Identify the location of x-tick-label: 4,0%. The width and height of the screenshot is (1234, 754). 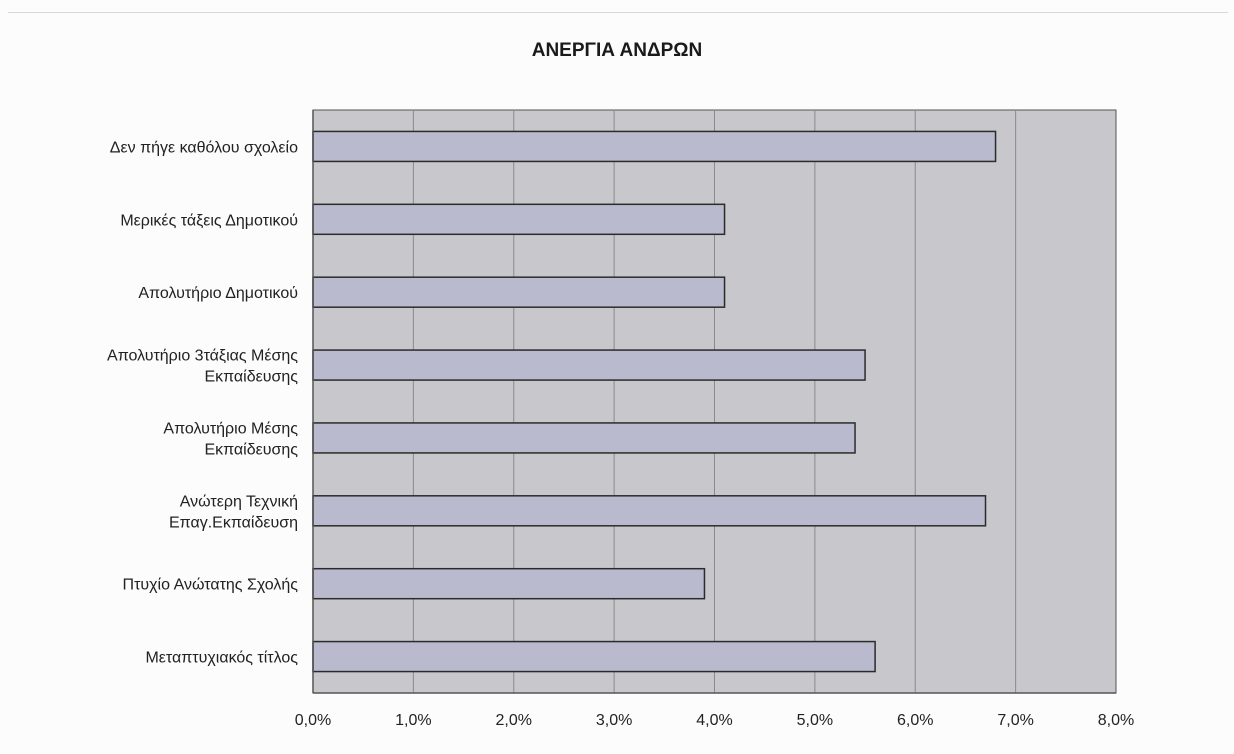
(714, 720).